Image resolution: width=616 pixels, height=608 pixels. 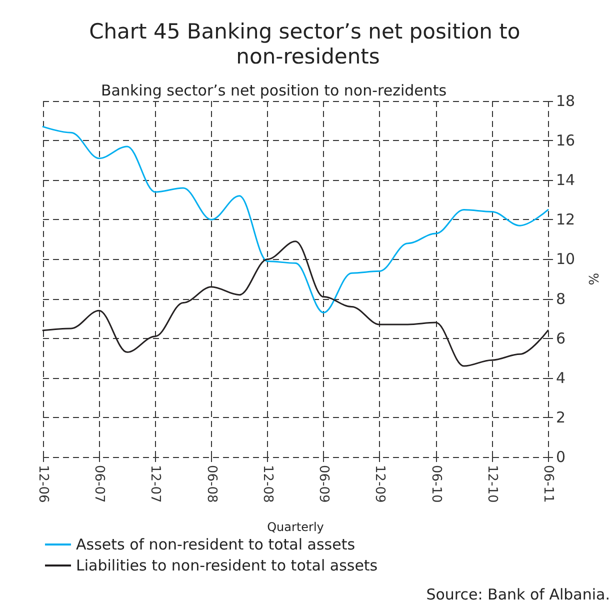 I want to click on y-tick-label: 12, so click(x=566, y=219).